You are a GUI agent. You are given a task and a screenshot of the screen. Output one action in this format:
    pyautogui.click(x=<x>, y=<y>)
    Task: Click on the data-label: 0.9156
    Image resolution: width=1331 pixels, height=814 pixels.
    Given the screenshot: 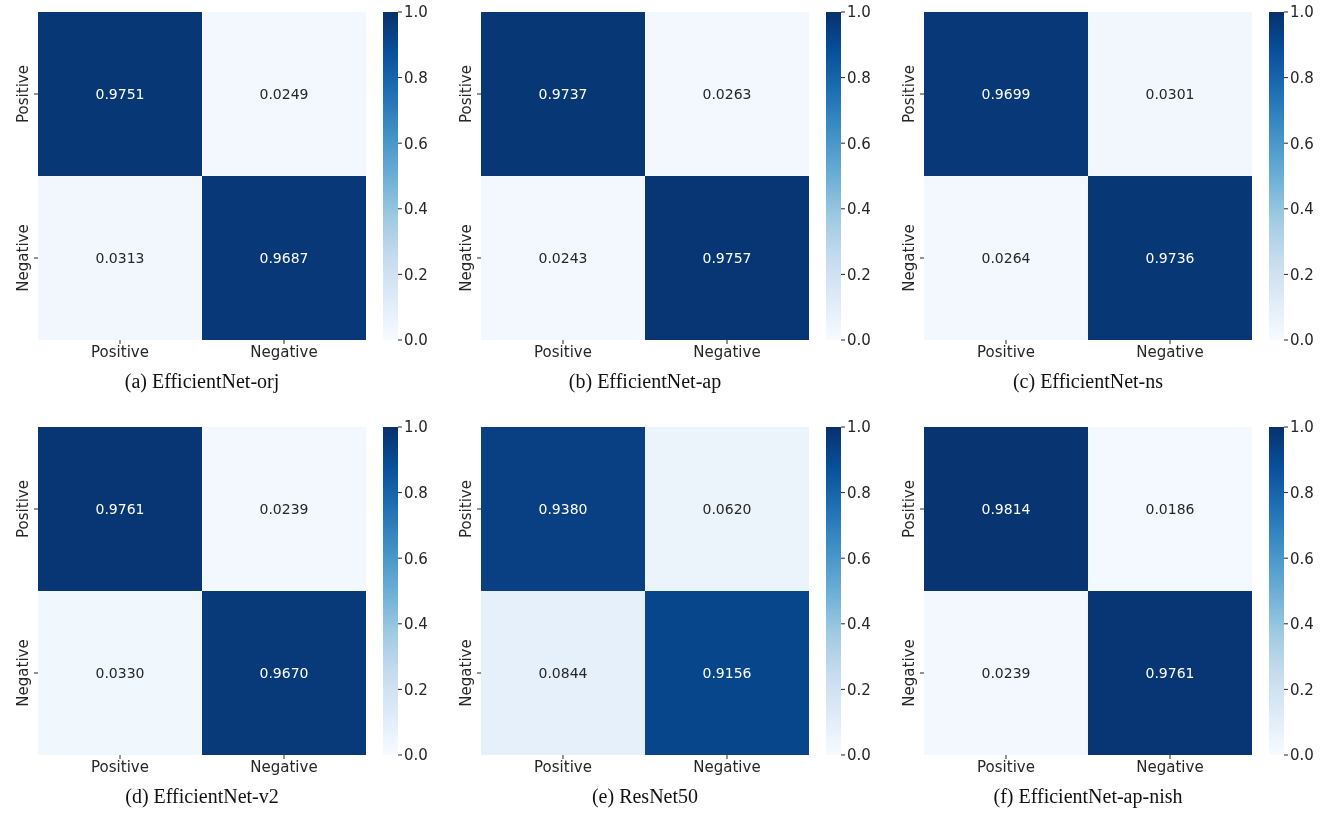 What is the action you would take?
    pyautogui.click(x=727, y=672)
    